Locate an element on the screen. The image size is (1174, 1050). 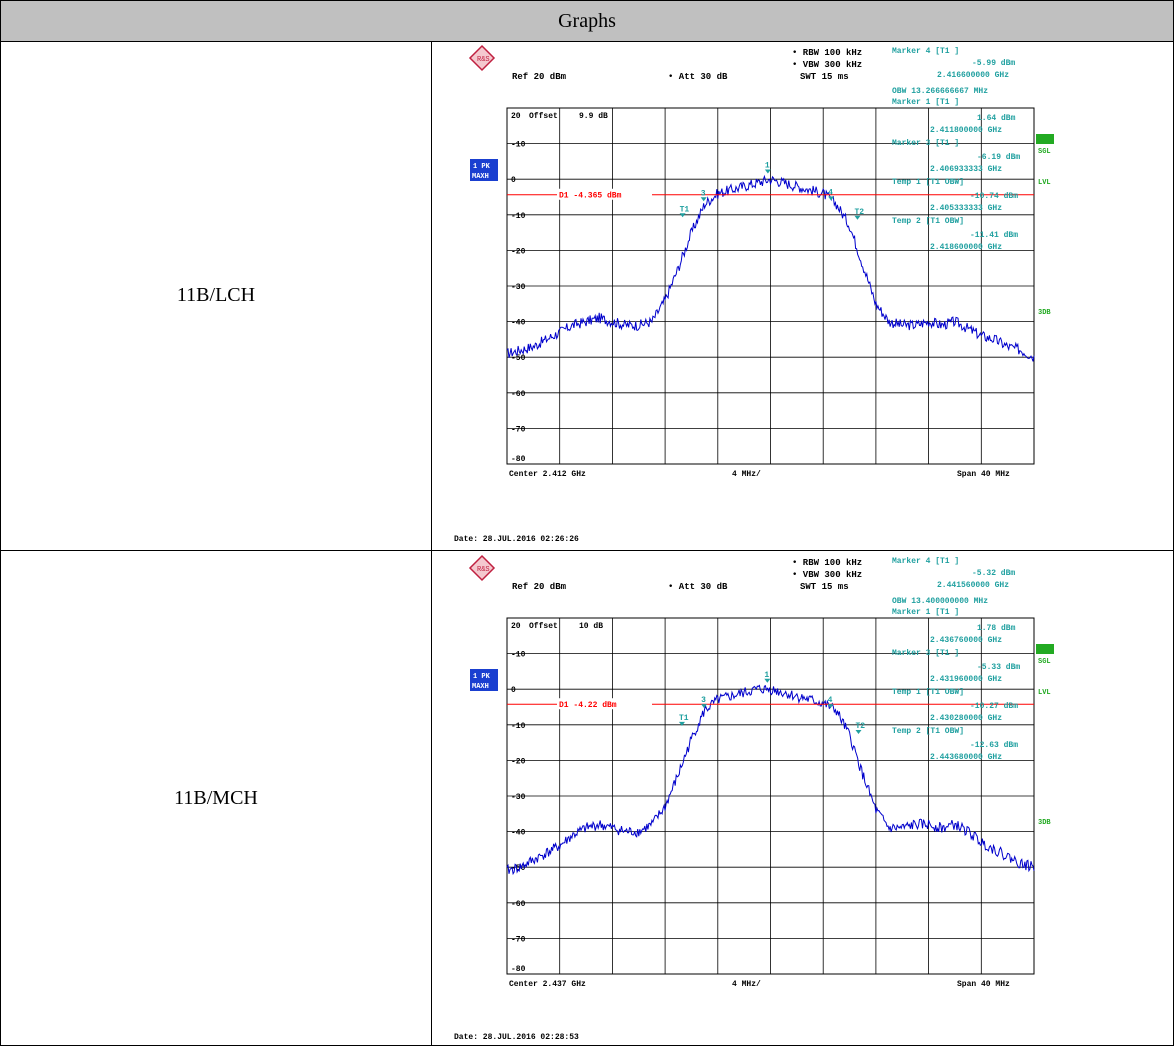
y-tick-label: -40 is located at coordinates (518, 323).